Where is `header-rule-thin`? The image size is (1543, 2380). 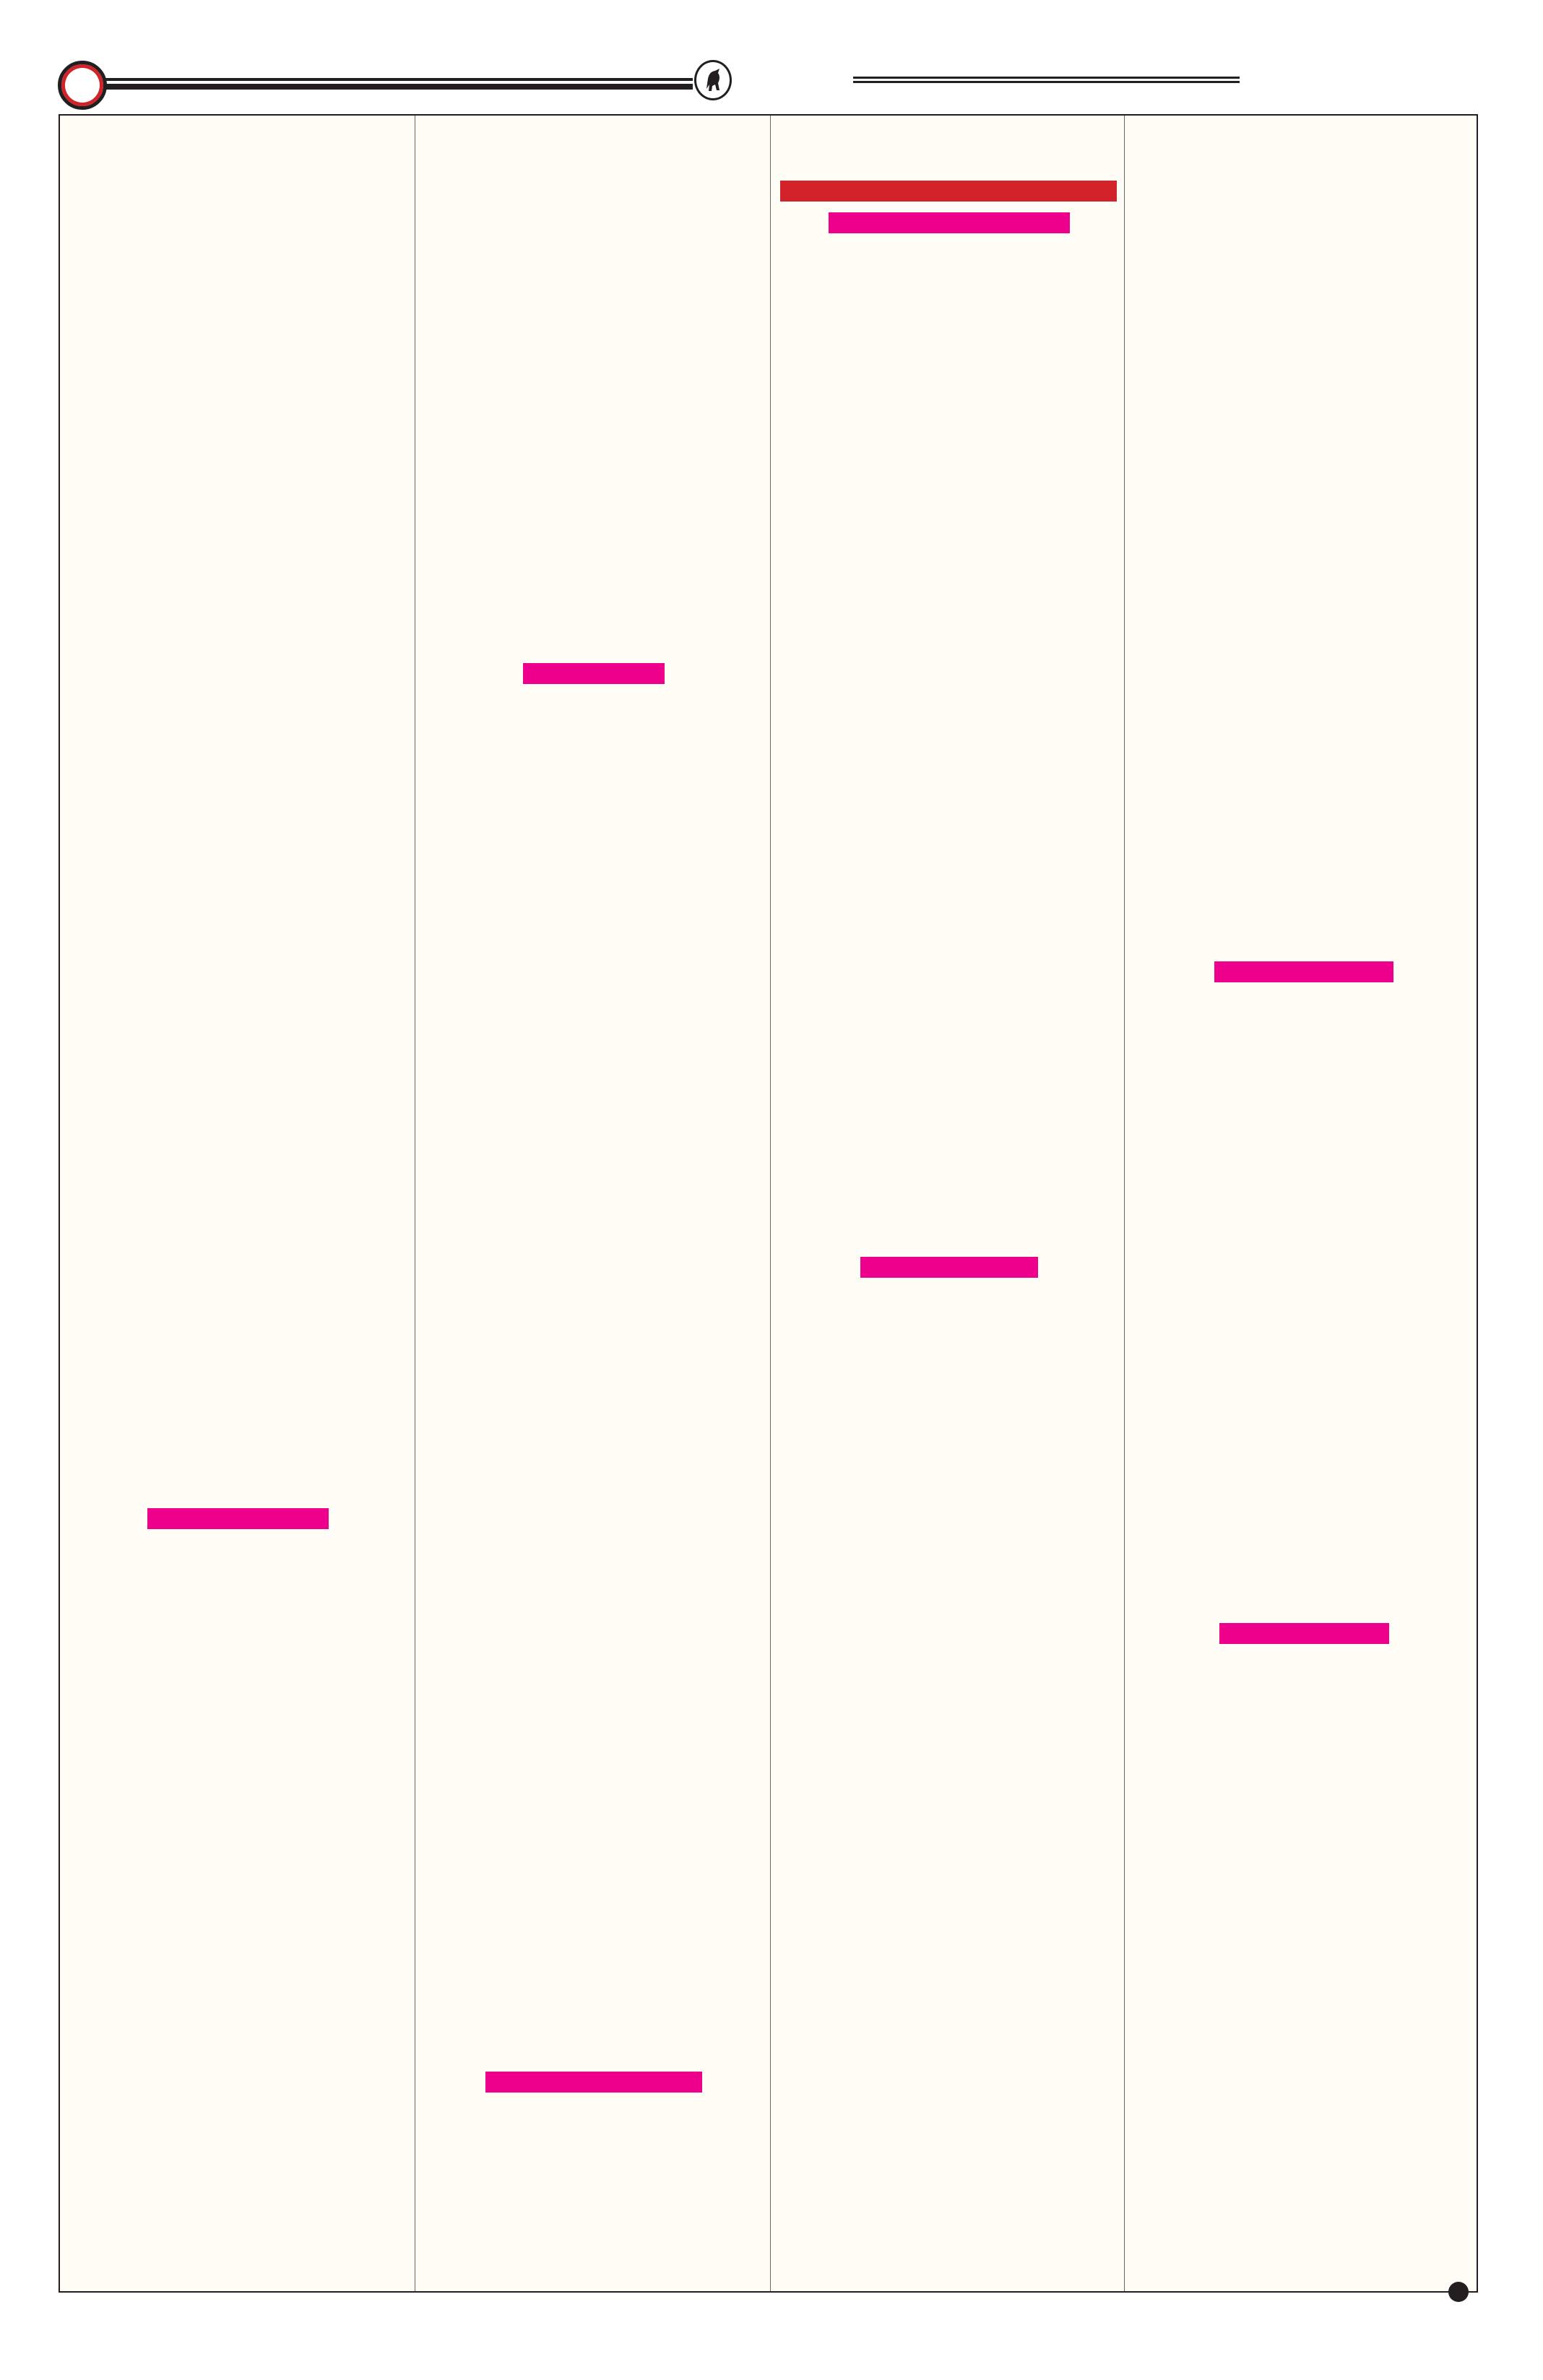 header-rule-thin is located at coordinates (399, 79).